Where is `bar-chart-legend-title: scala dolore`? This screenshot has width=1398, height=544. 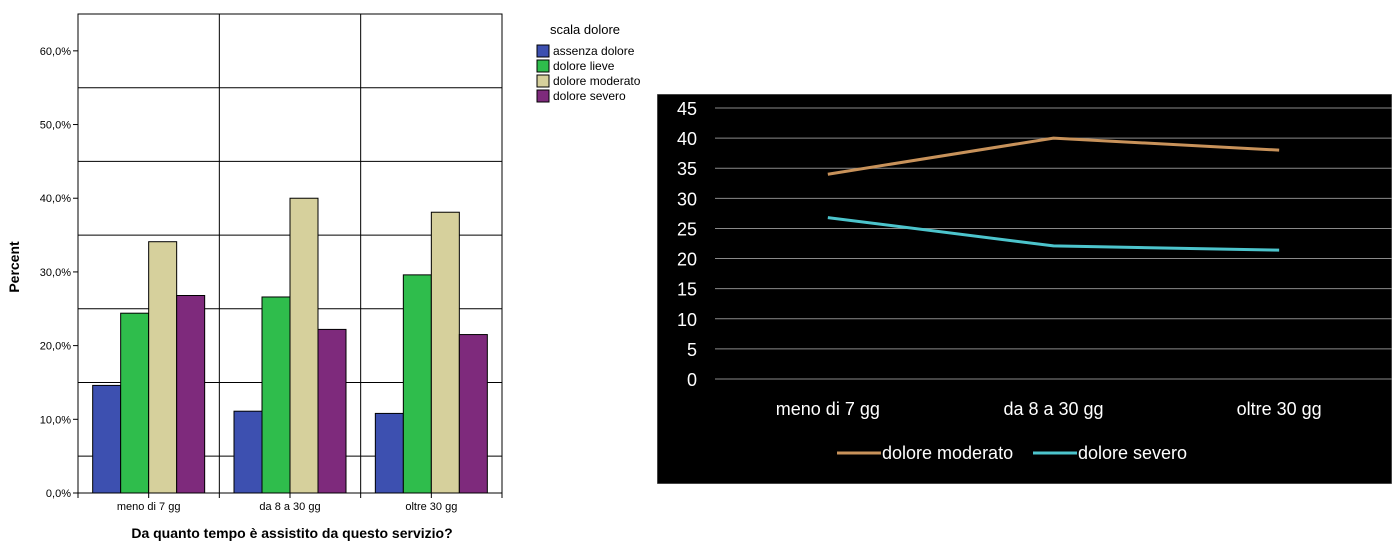 bar-chart-legend-title: scala dolore is located at coordinates (585, 29).